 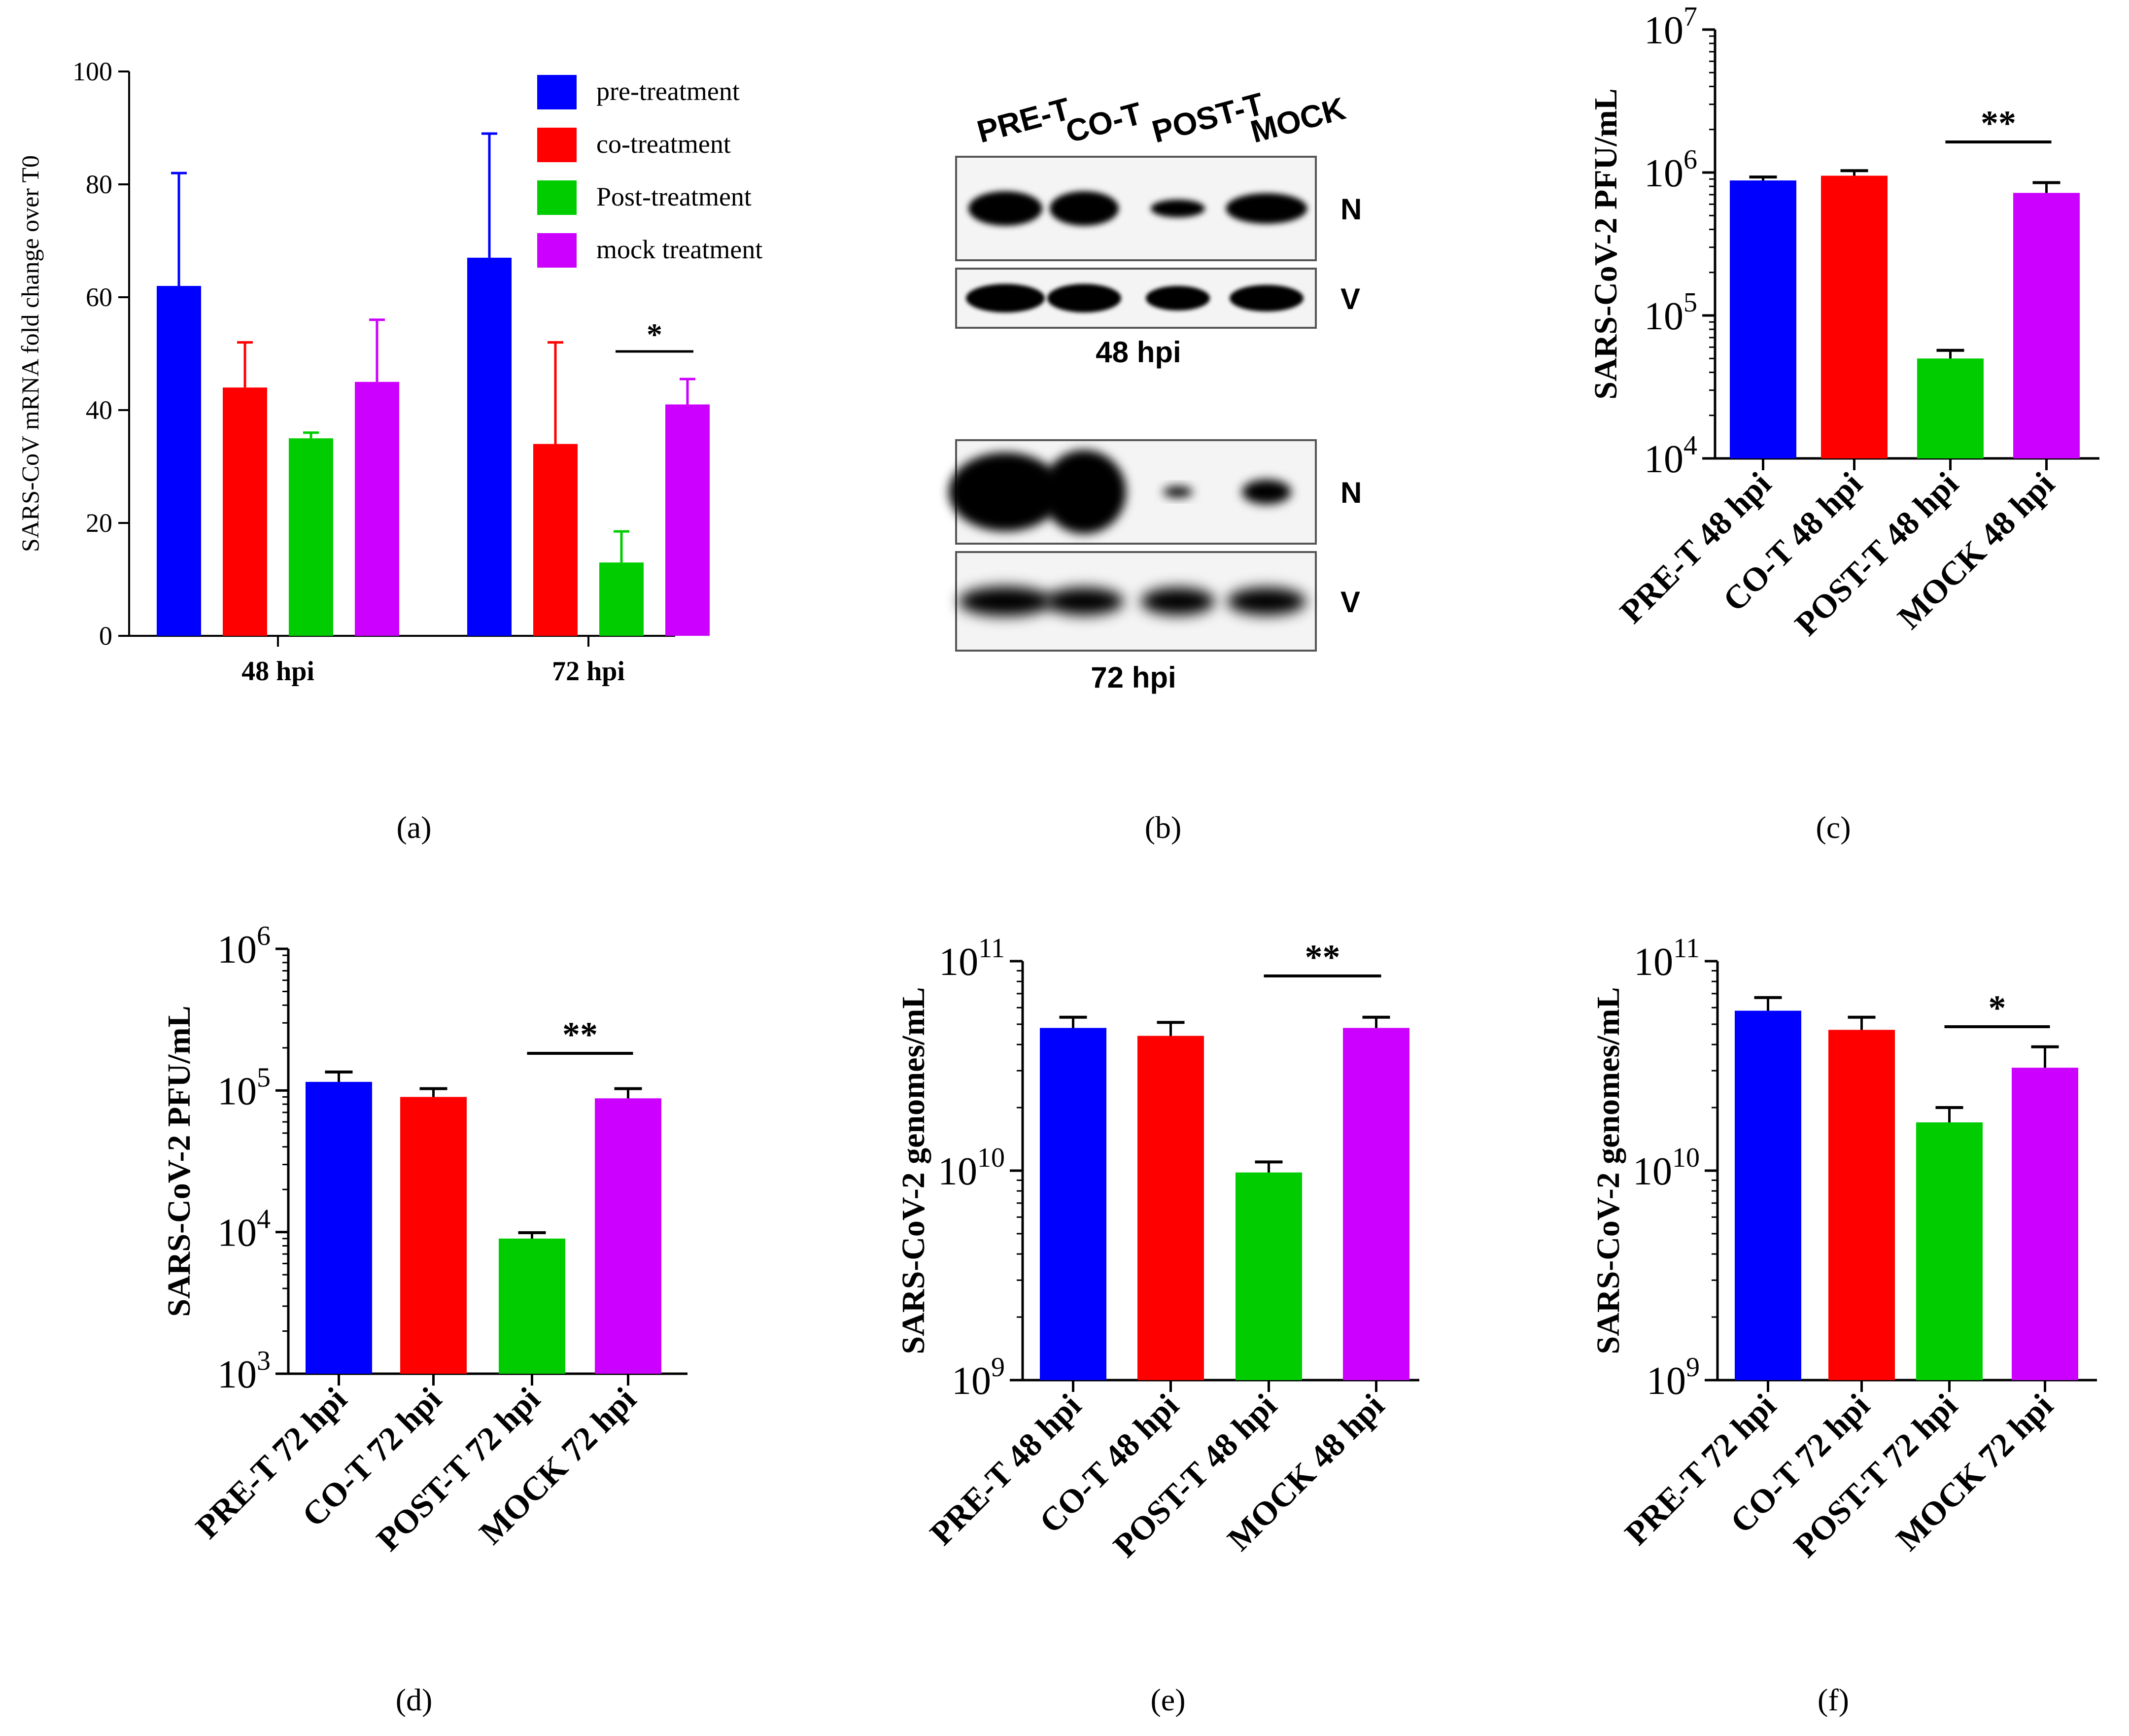 I want to click on legend-label: pre-treatment, so click(x=668, y=91).